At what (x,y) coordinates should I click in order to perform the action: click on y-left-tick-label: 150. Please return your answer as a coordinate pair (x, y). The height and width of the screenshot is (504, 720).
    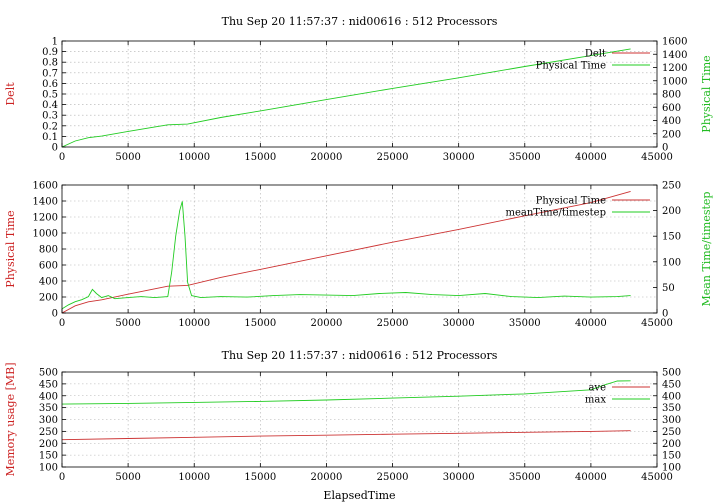
    Looking at the image, I should click on (48, 456).